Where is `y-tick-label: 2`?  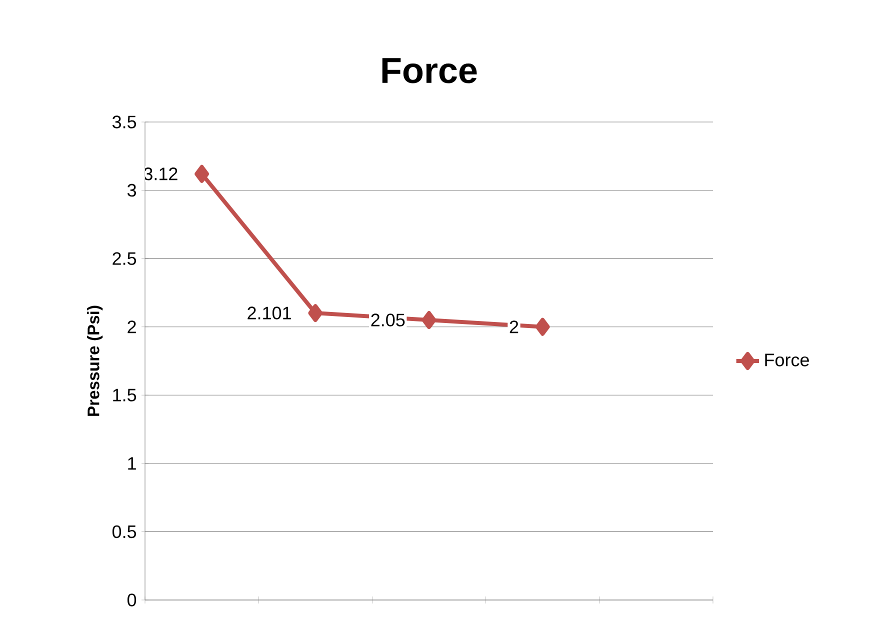 y-tick-label: 2 is located at coordinates (132, 327).